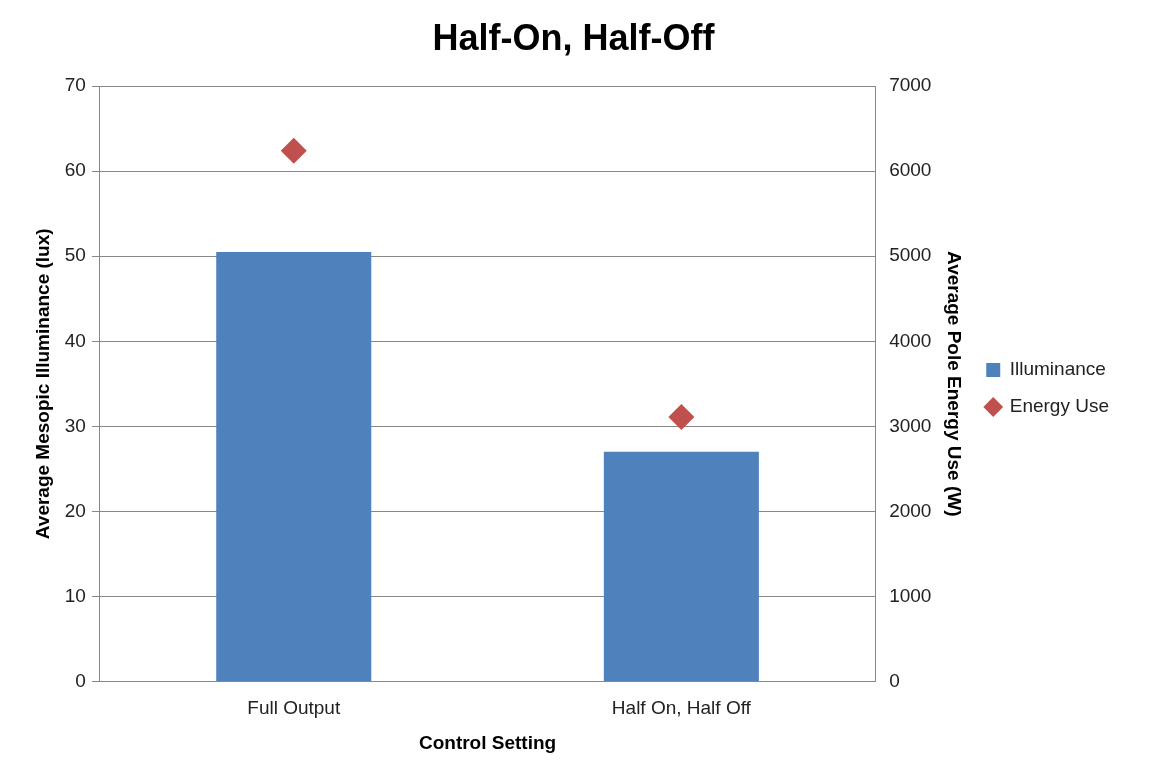 This screenshot has height=777, width=1157. What do you see at coordinates (574, 37) in the screenshot?
I see `chart-title: Half-On, Half-Off` at bounding box center [574, 37].